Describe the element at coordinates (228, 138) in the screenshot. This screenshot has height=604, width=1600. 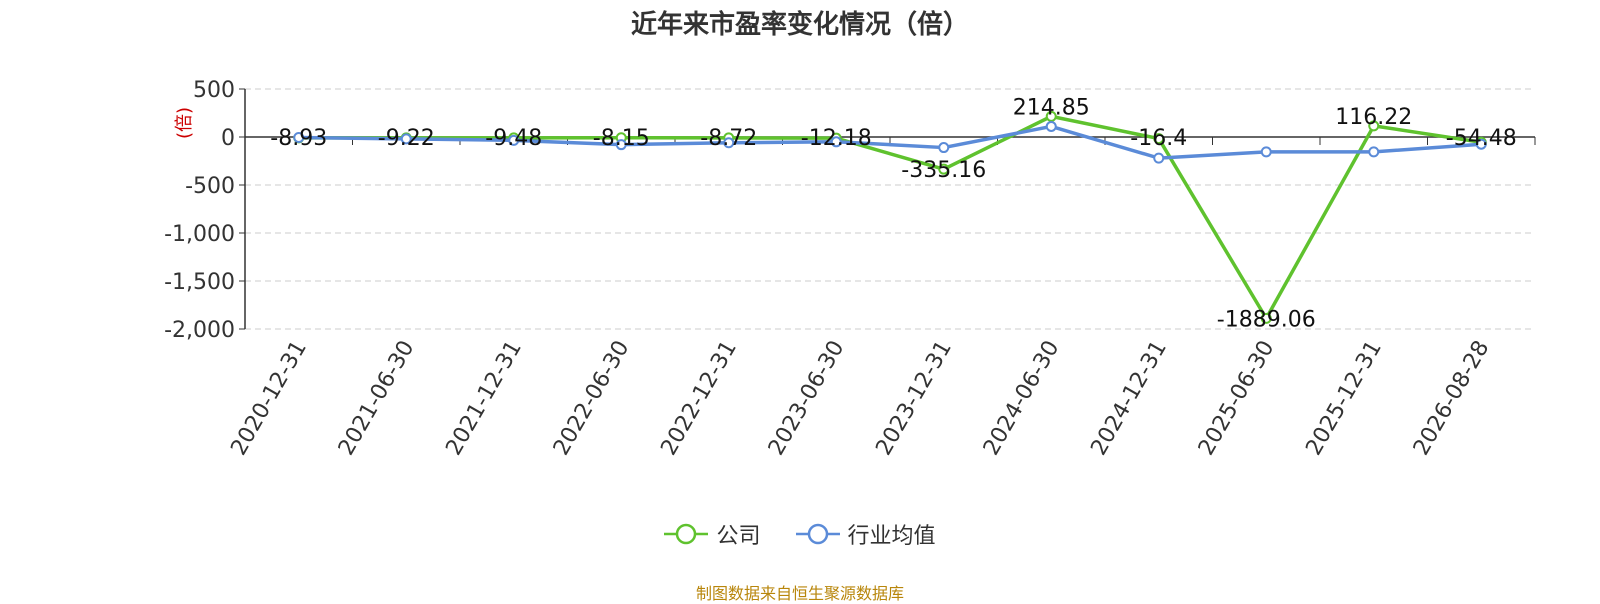
I see `y-tick-label: 0` at that location.